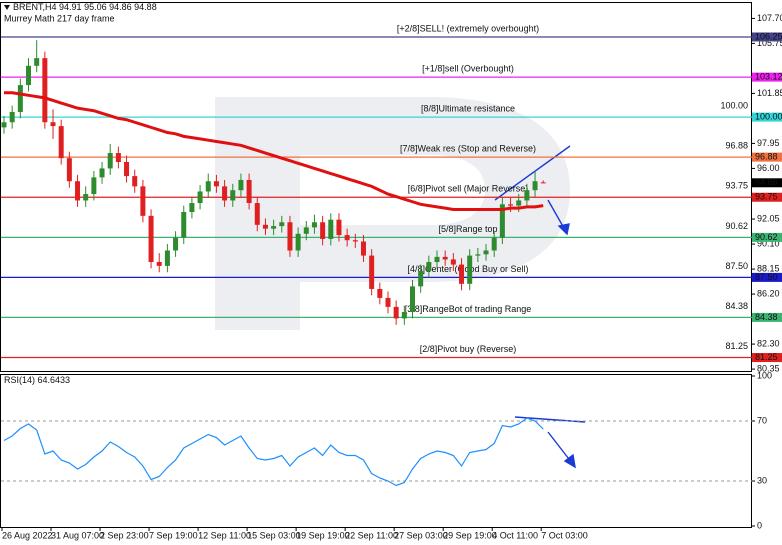 The width and height of the screenshot is (782, 545). What do you see at coordinates (468, 108) in the screenshot?
I see `level-text: [8/8]Ultimate resistance` at bounding box center [468, 108].